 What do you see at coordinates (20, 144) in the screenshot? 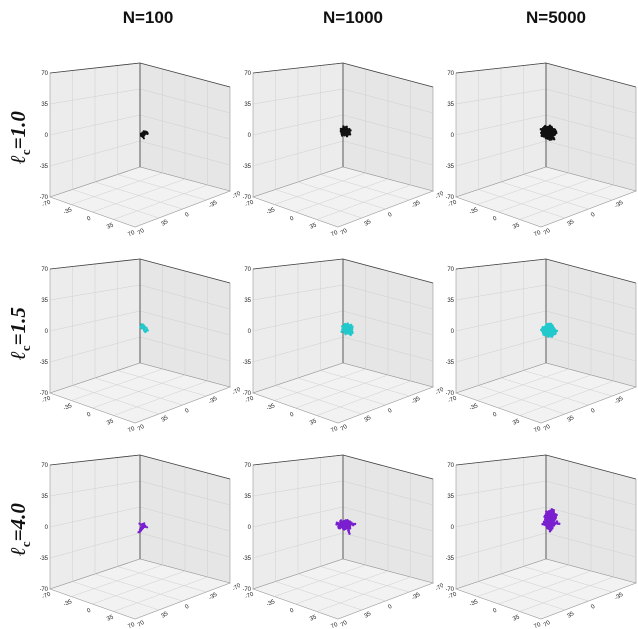
I see `row-title-lc-1.0: ℓc=1.0` at bounding box center [20, 144].